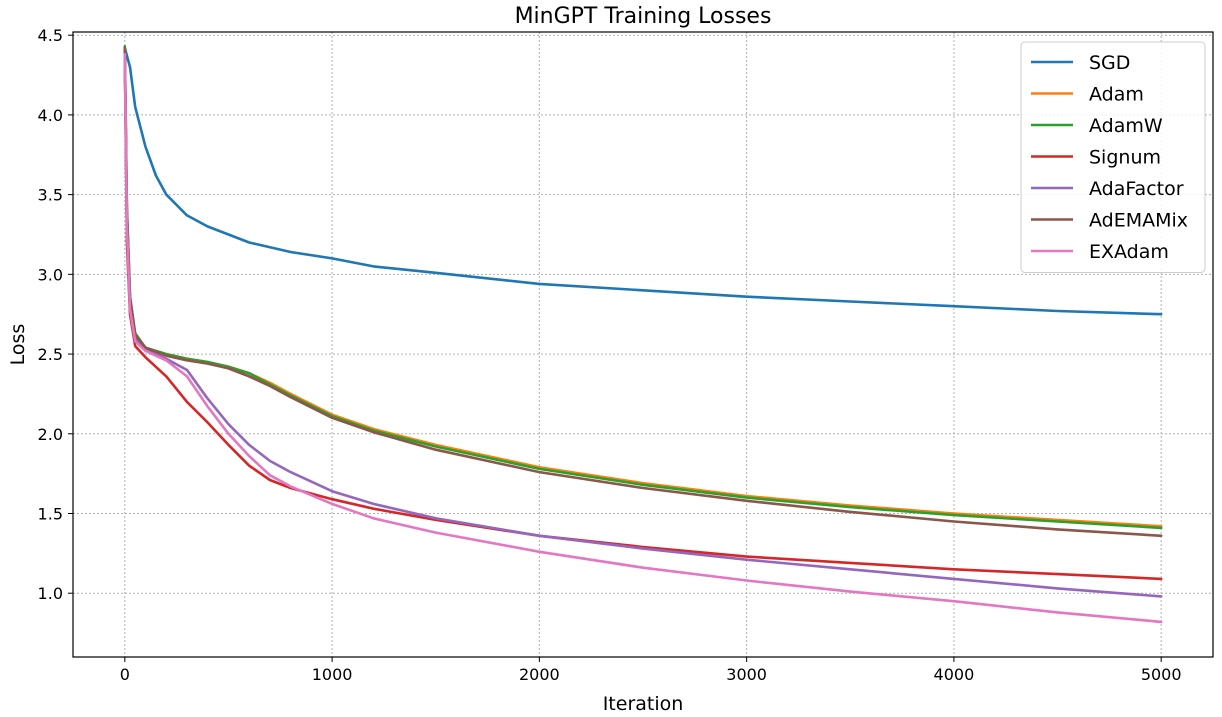 The height and width of the screenshot is (717, 1222). What do you see at coordinates (1161, 674) in the screenshot?
I see `x-tick-label: 5000` at bounding box center [1161, 674].